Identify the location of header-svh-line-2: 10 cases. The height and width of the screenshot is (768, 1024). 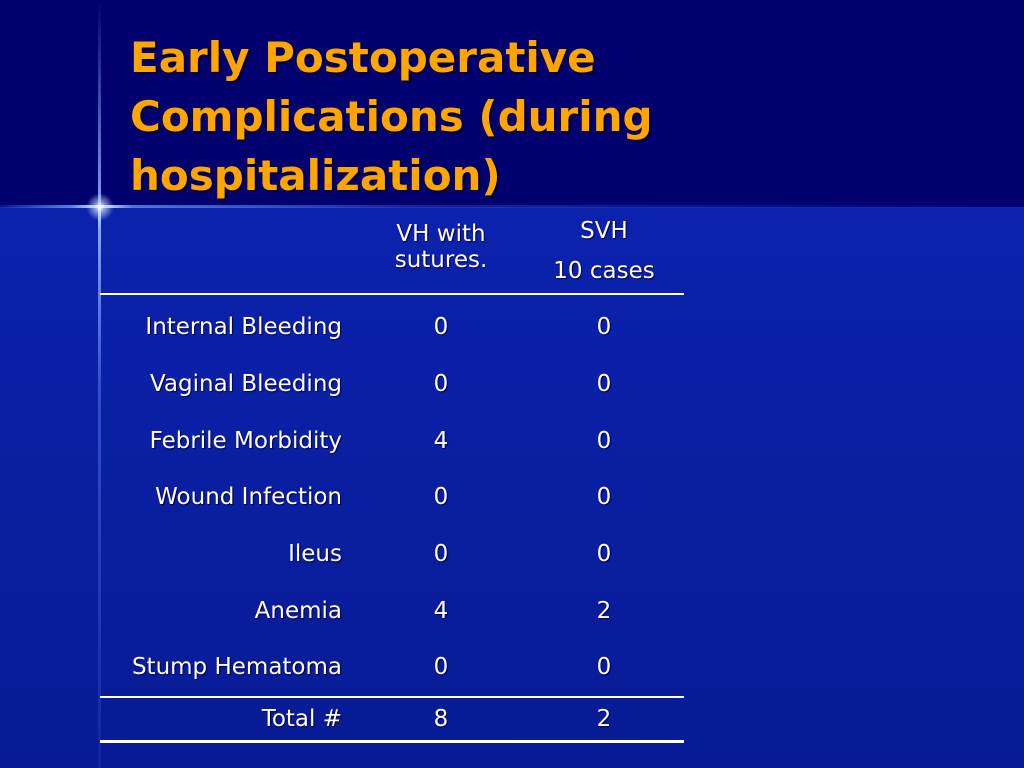
(604, 271).